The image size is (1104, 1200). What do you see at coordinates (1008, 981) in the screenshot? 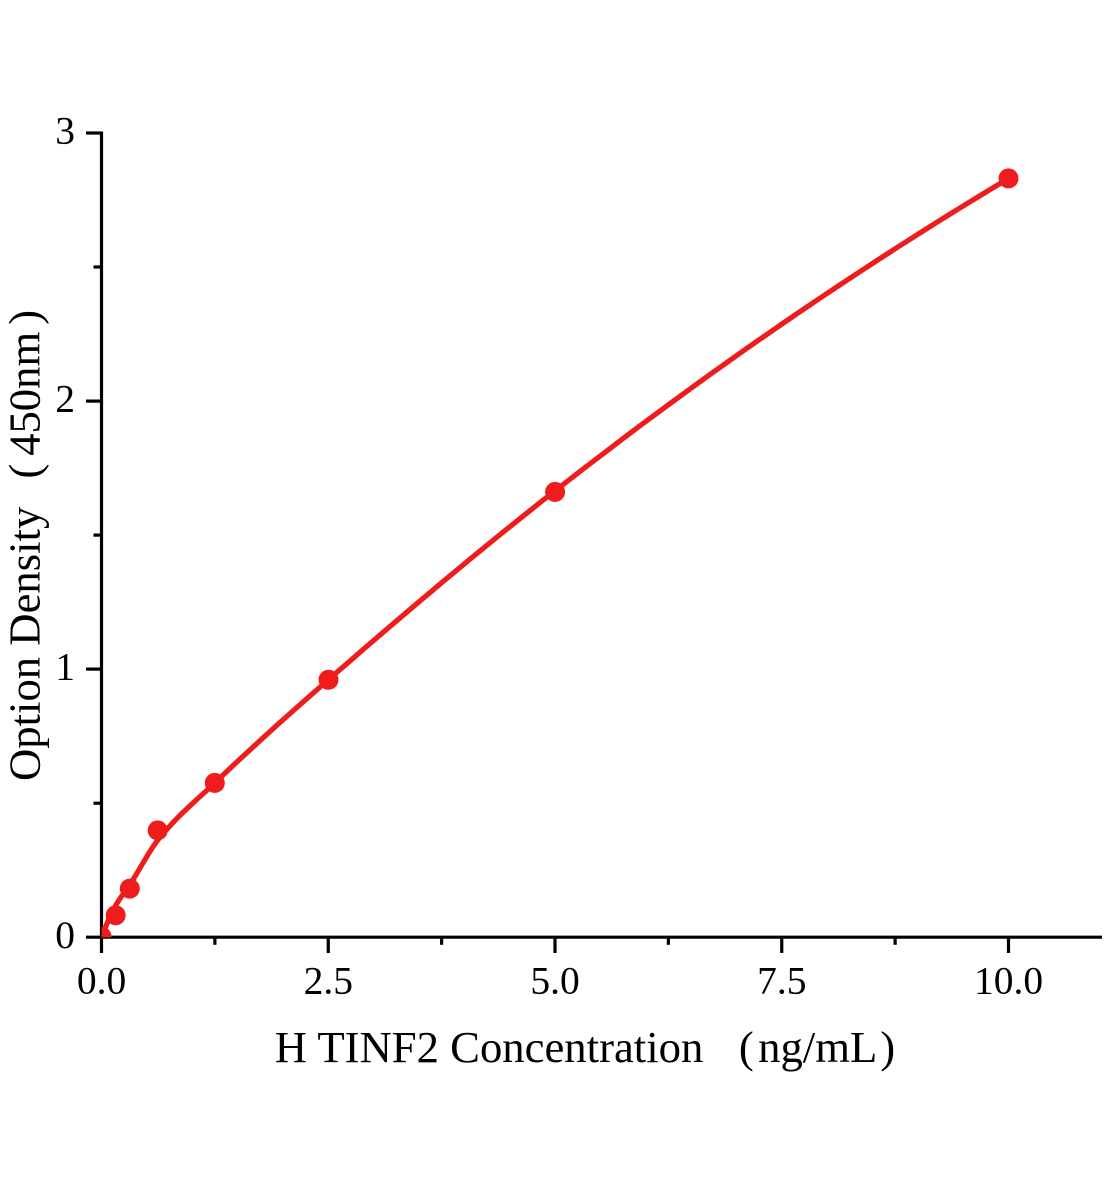
I see `svg-text: 10.0` at bounding box center [1008, 981].